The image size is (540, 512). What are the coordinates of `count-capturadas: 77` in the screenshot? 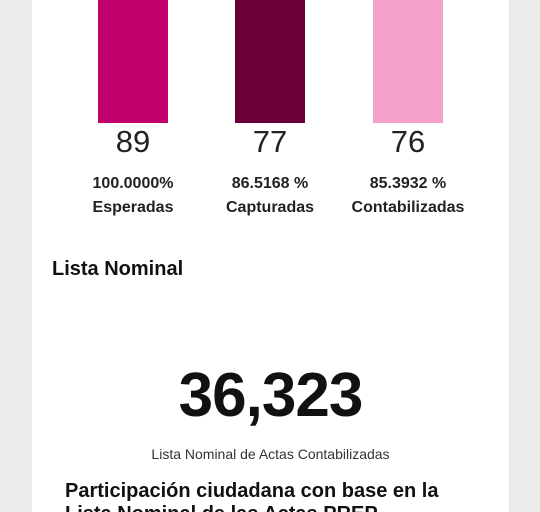 It's located at (270, 141).